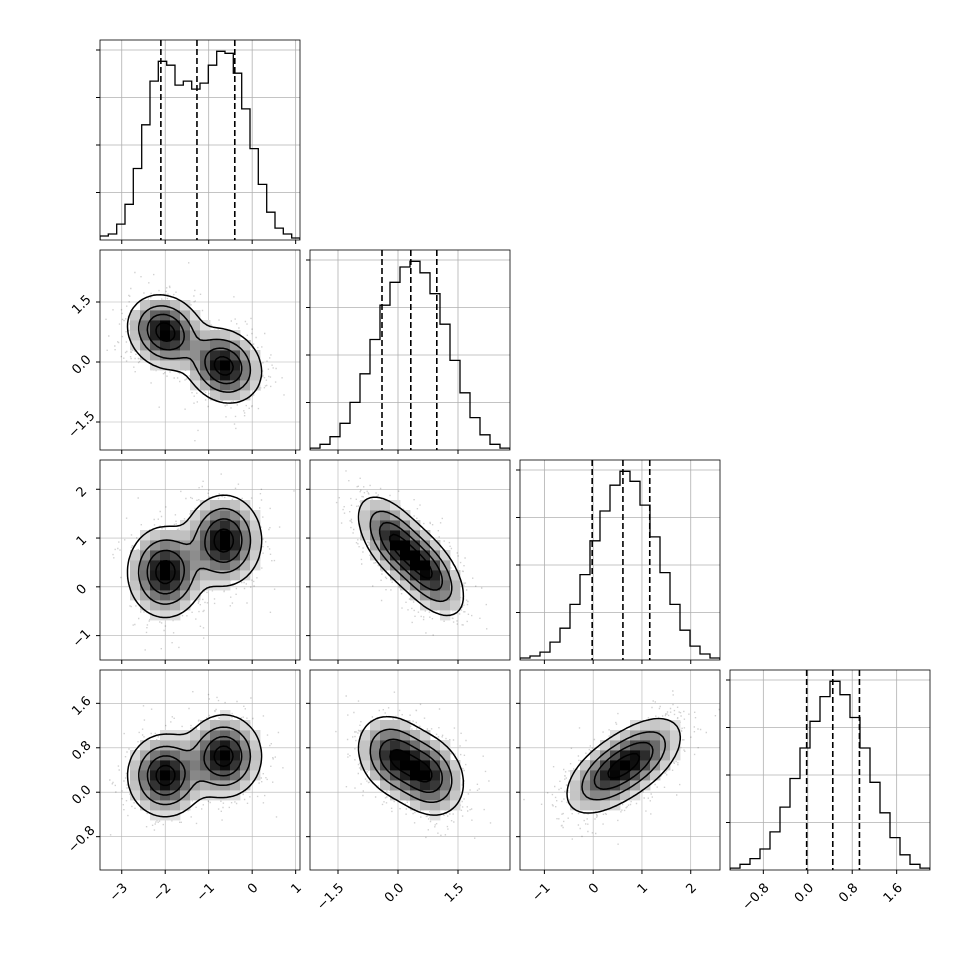 The image size is (970, 970). I want to click on y-tick-label: −0.8, so click(82, 839).